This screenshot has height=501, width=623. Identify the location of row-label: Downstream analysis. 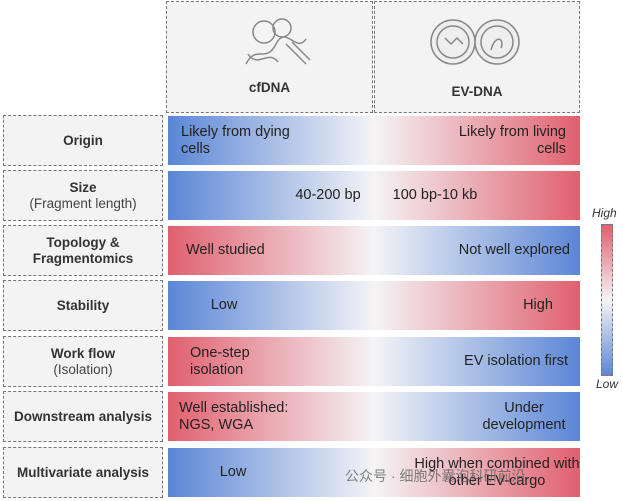
(83, 416).